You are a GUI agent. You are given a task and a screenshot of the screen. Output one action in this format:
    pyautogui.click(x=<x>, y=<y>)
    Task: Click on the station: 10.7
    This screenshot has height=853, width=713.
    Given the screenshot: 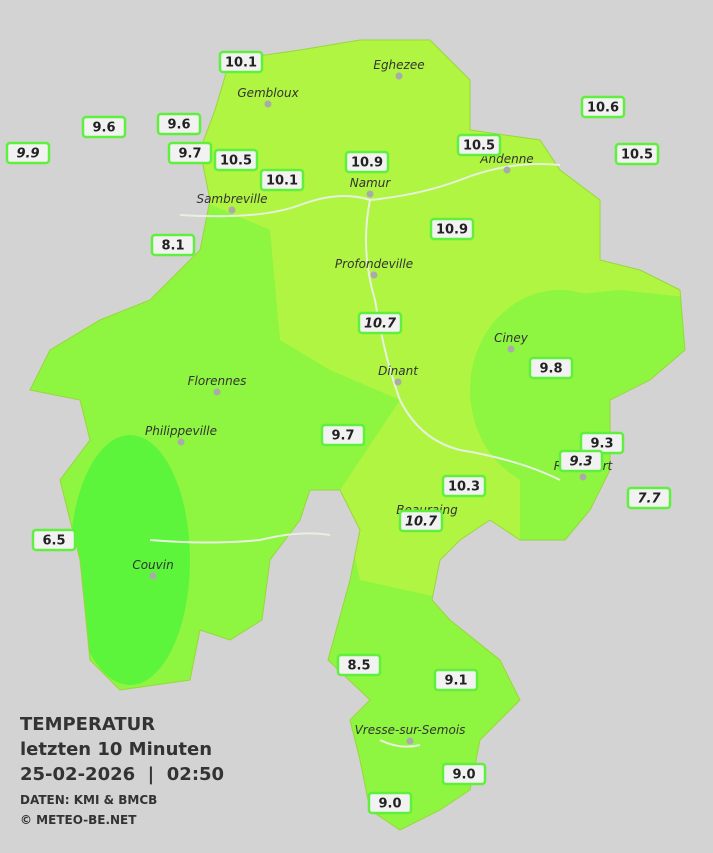 What is the action you would take?
    pyautogui.click(x=421, y=521)
    